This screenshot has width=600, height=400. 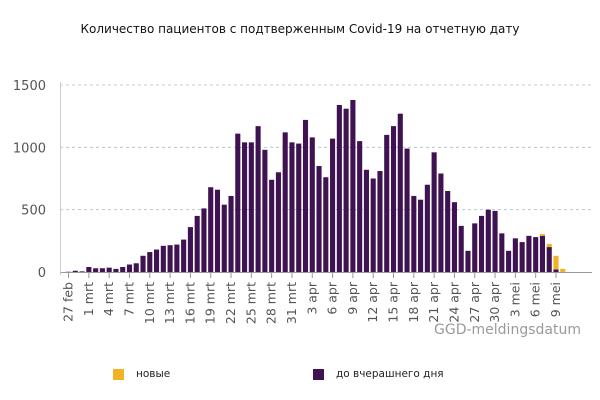 What do you see at coordinates (390, 374) in the screenshot?
I see `legend-label-previous: до вчерашнего дня` at bounding box center [390, 374].